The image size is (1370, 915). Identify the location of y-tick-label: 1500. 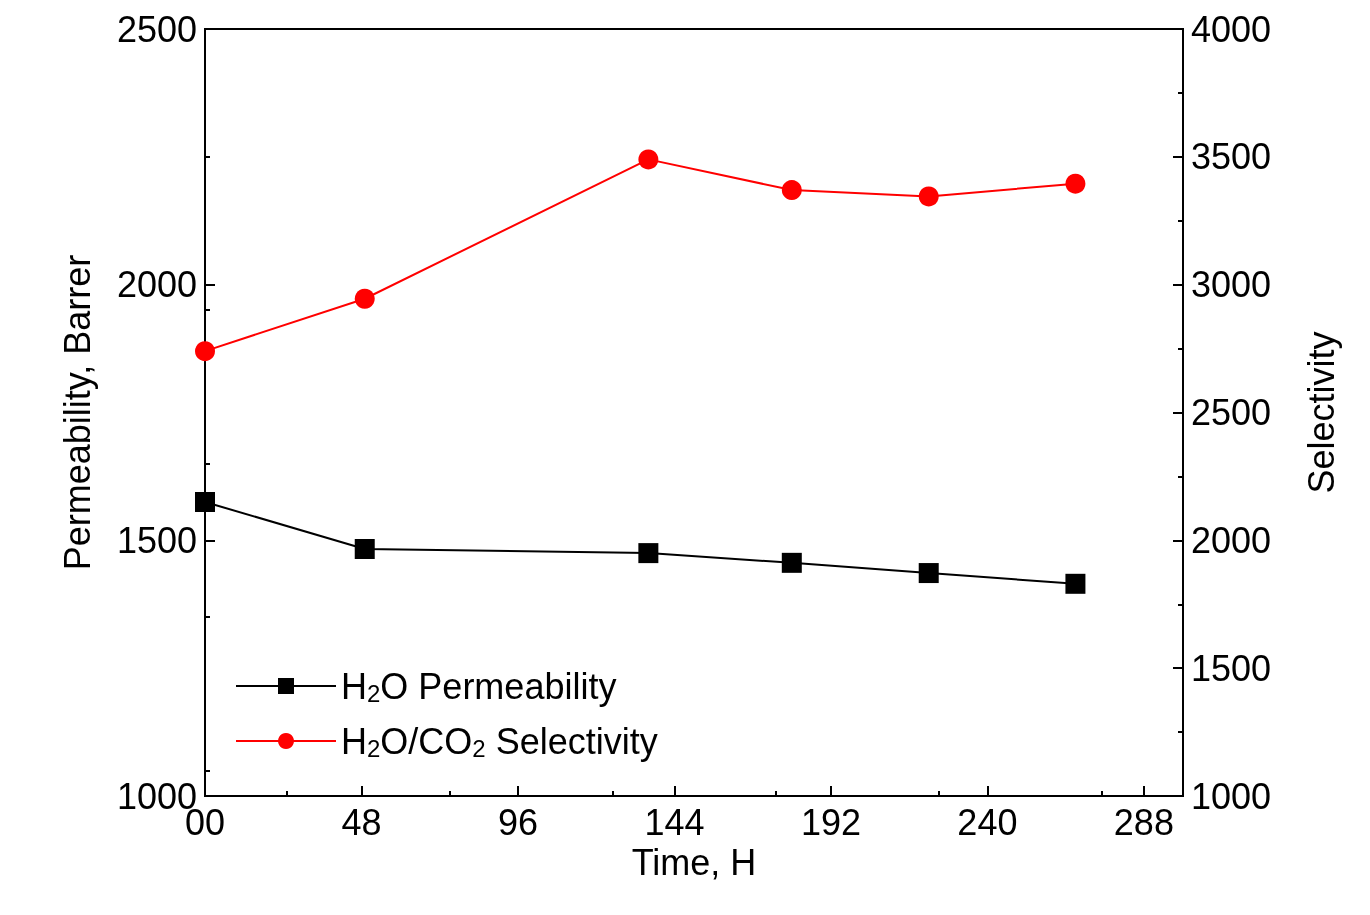
(156, 540).